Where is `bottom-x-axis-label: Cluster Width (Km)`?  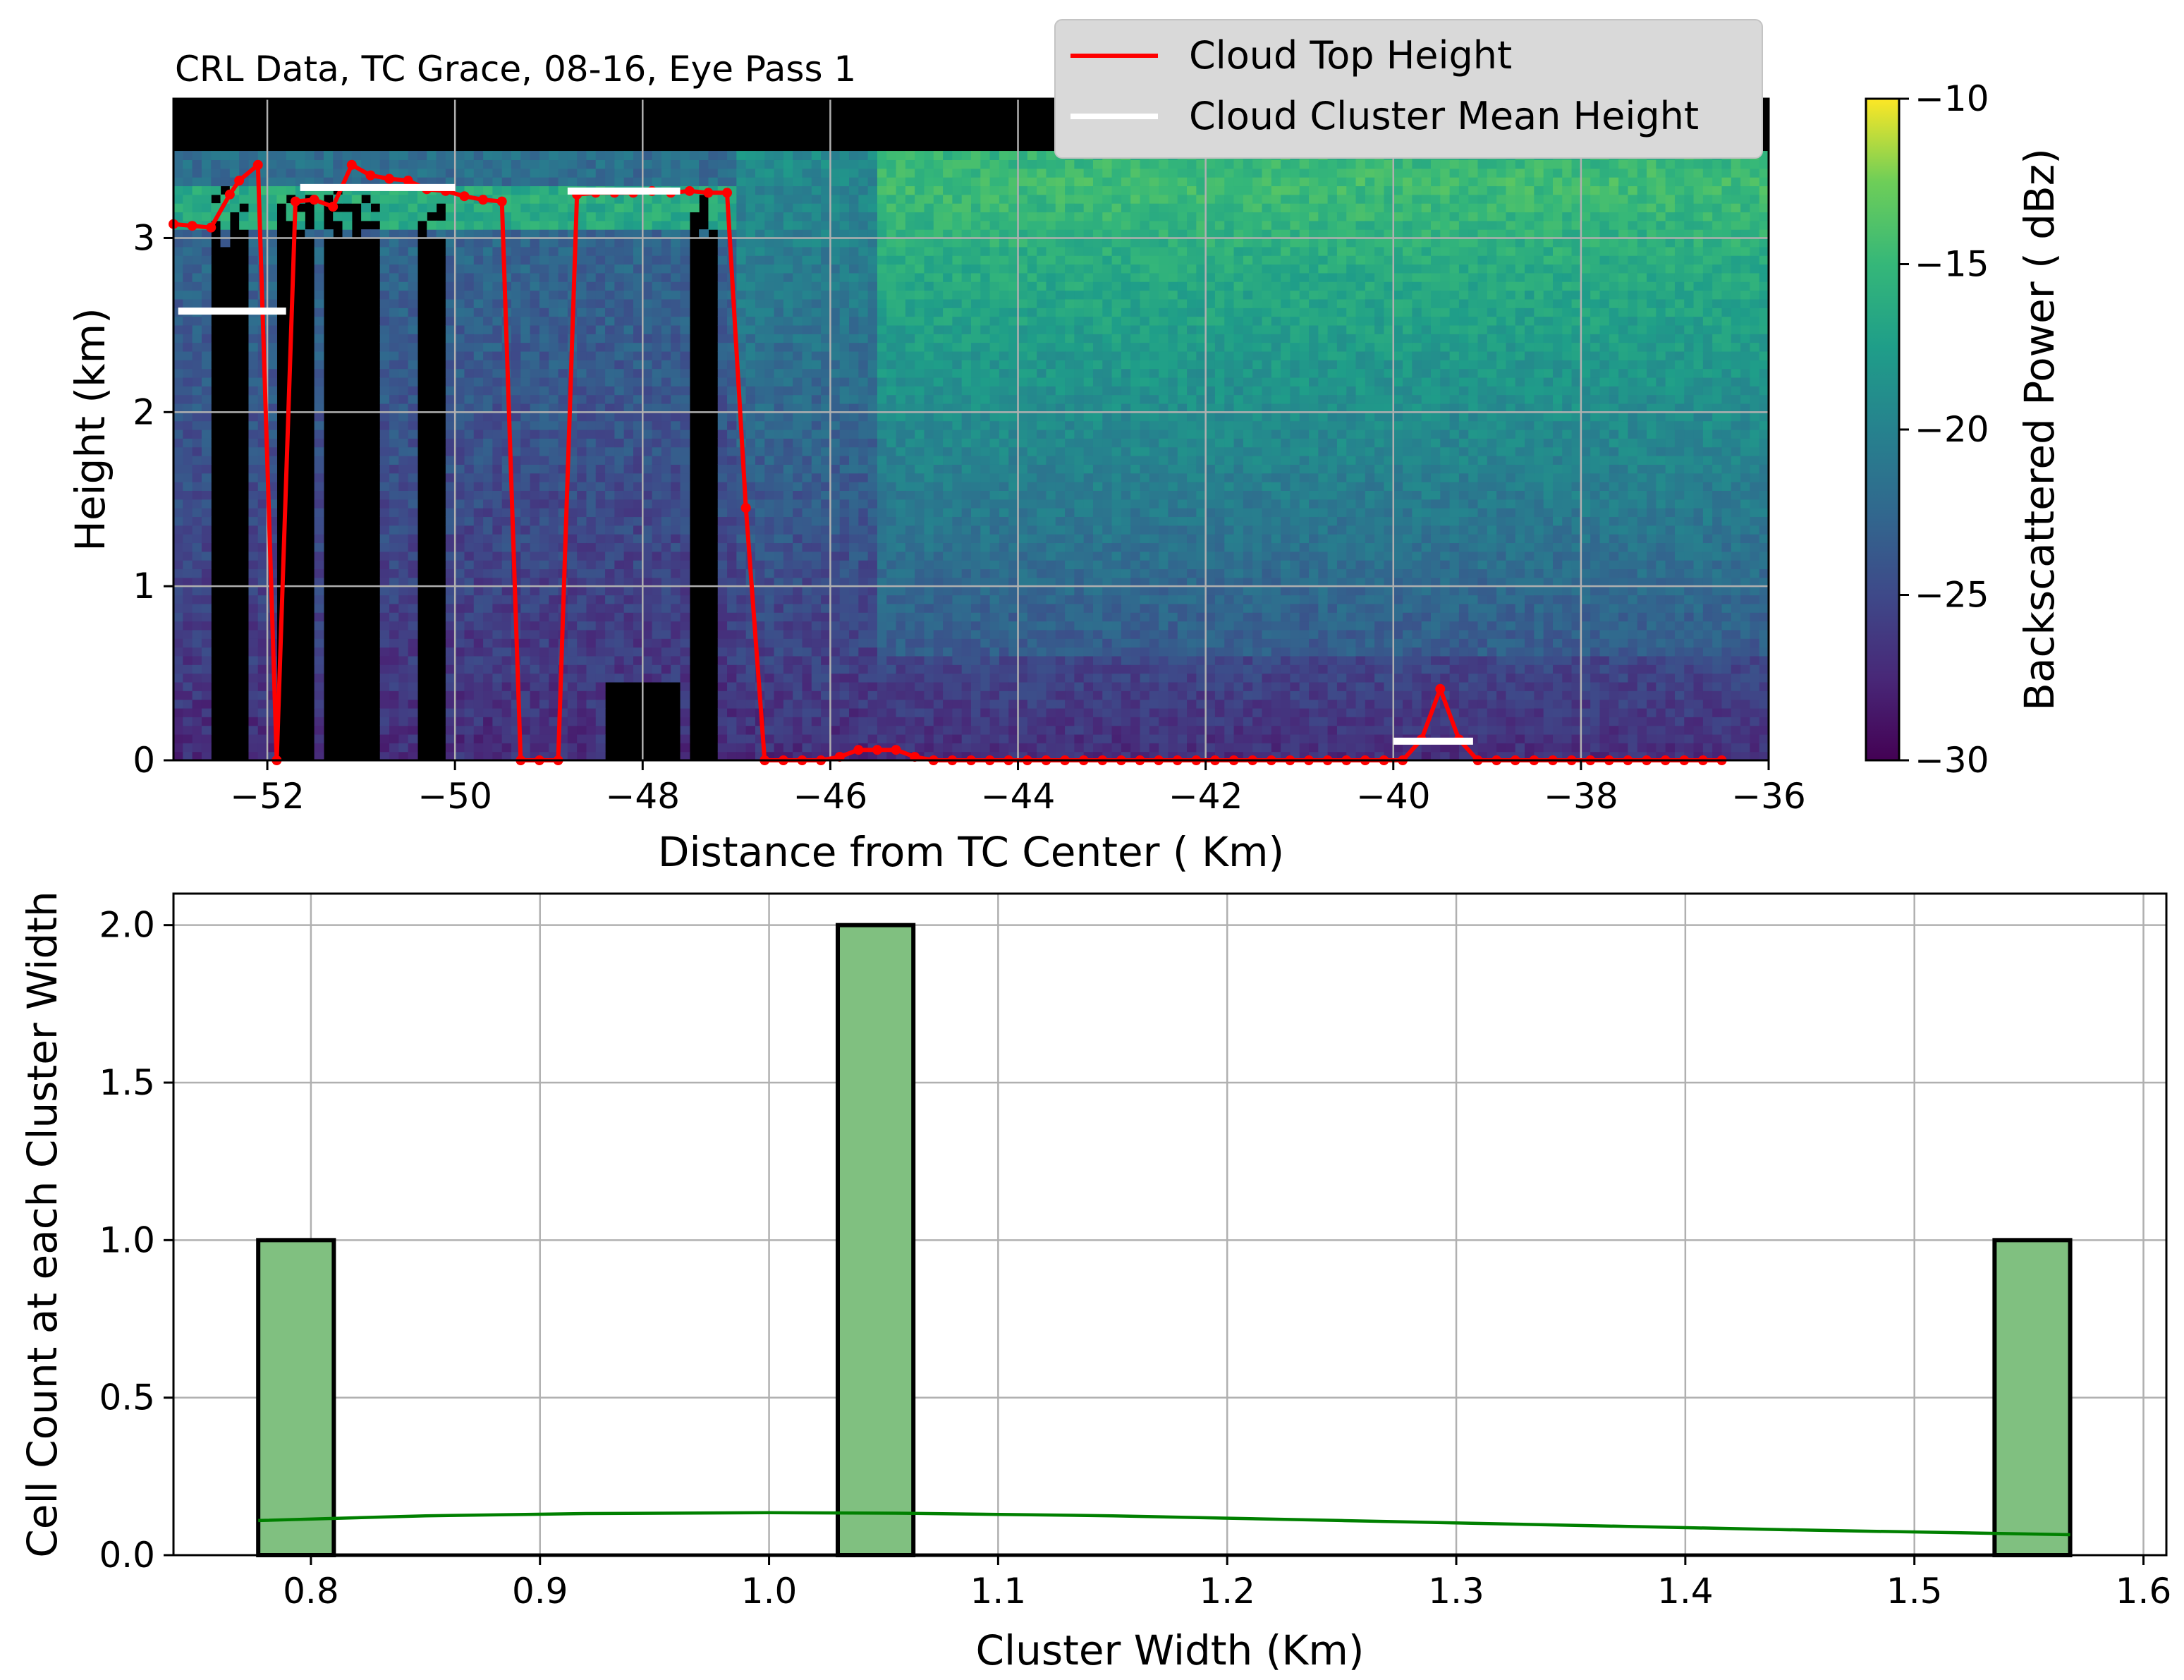 bottom-x-axis-label: Cluster Width (Km) is located at coordinates (1169, 1650).